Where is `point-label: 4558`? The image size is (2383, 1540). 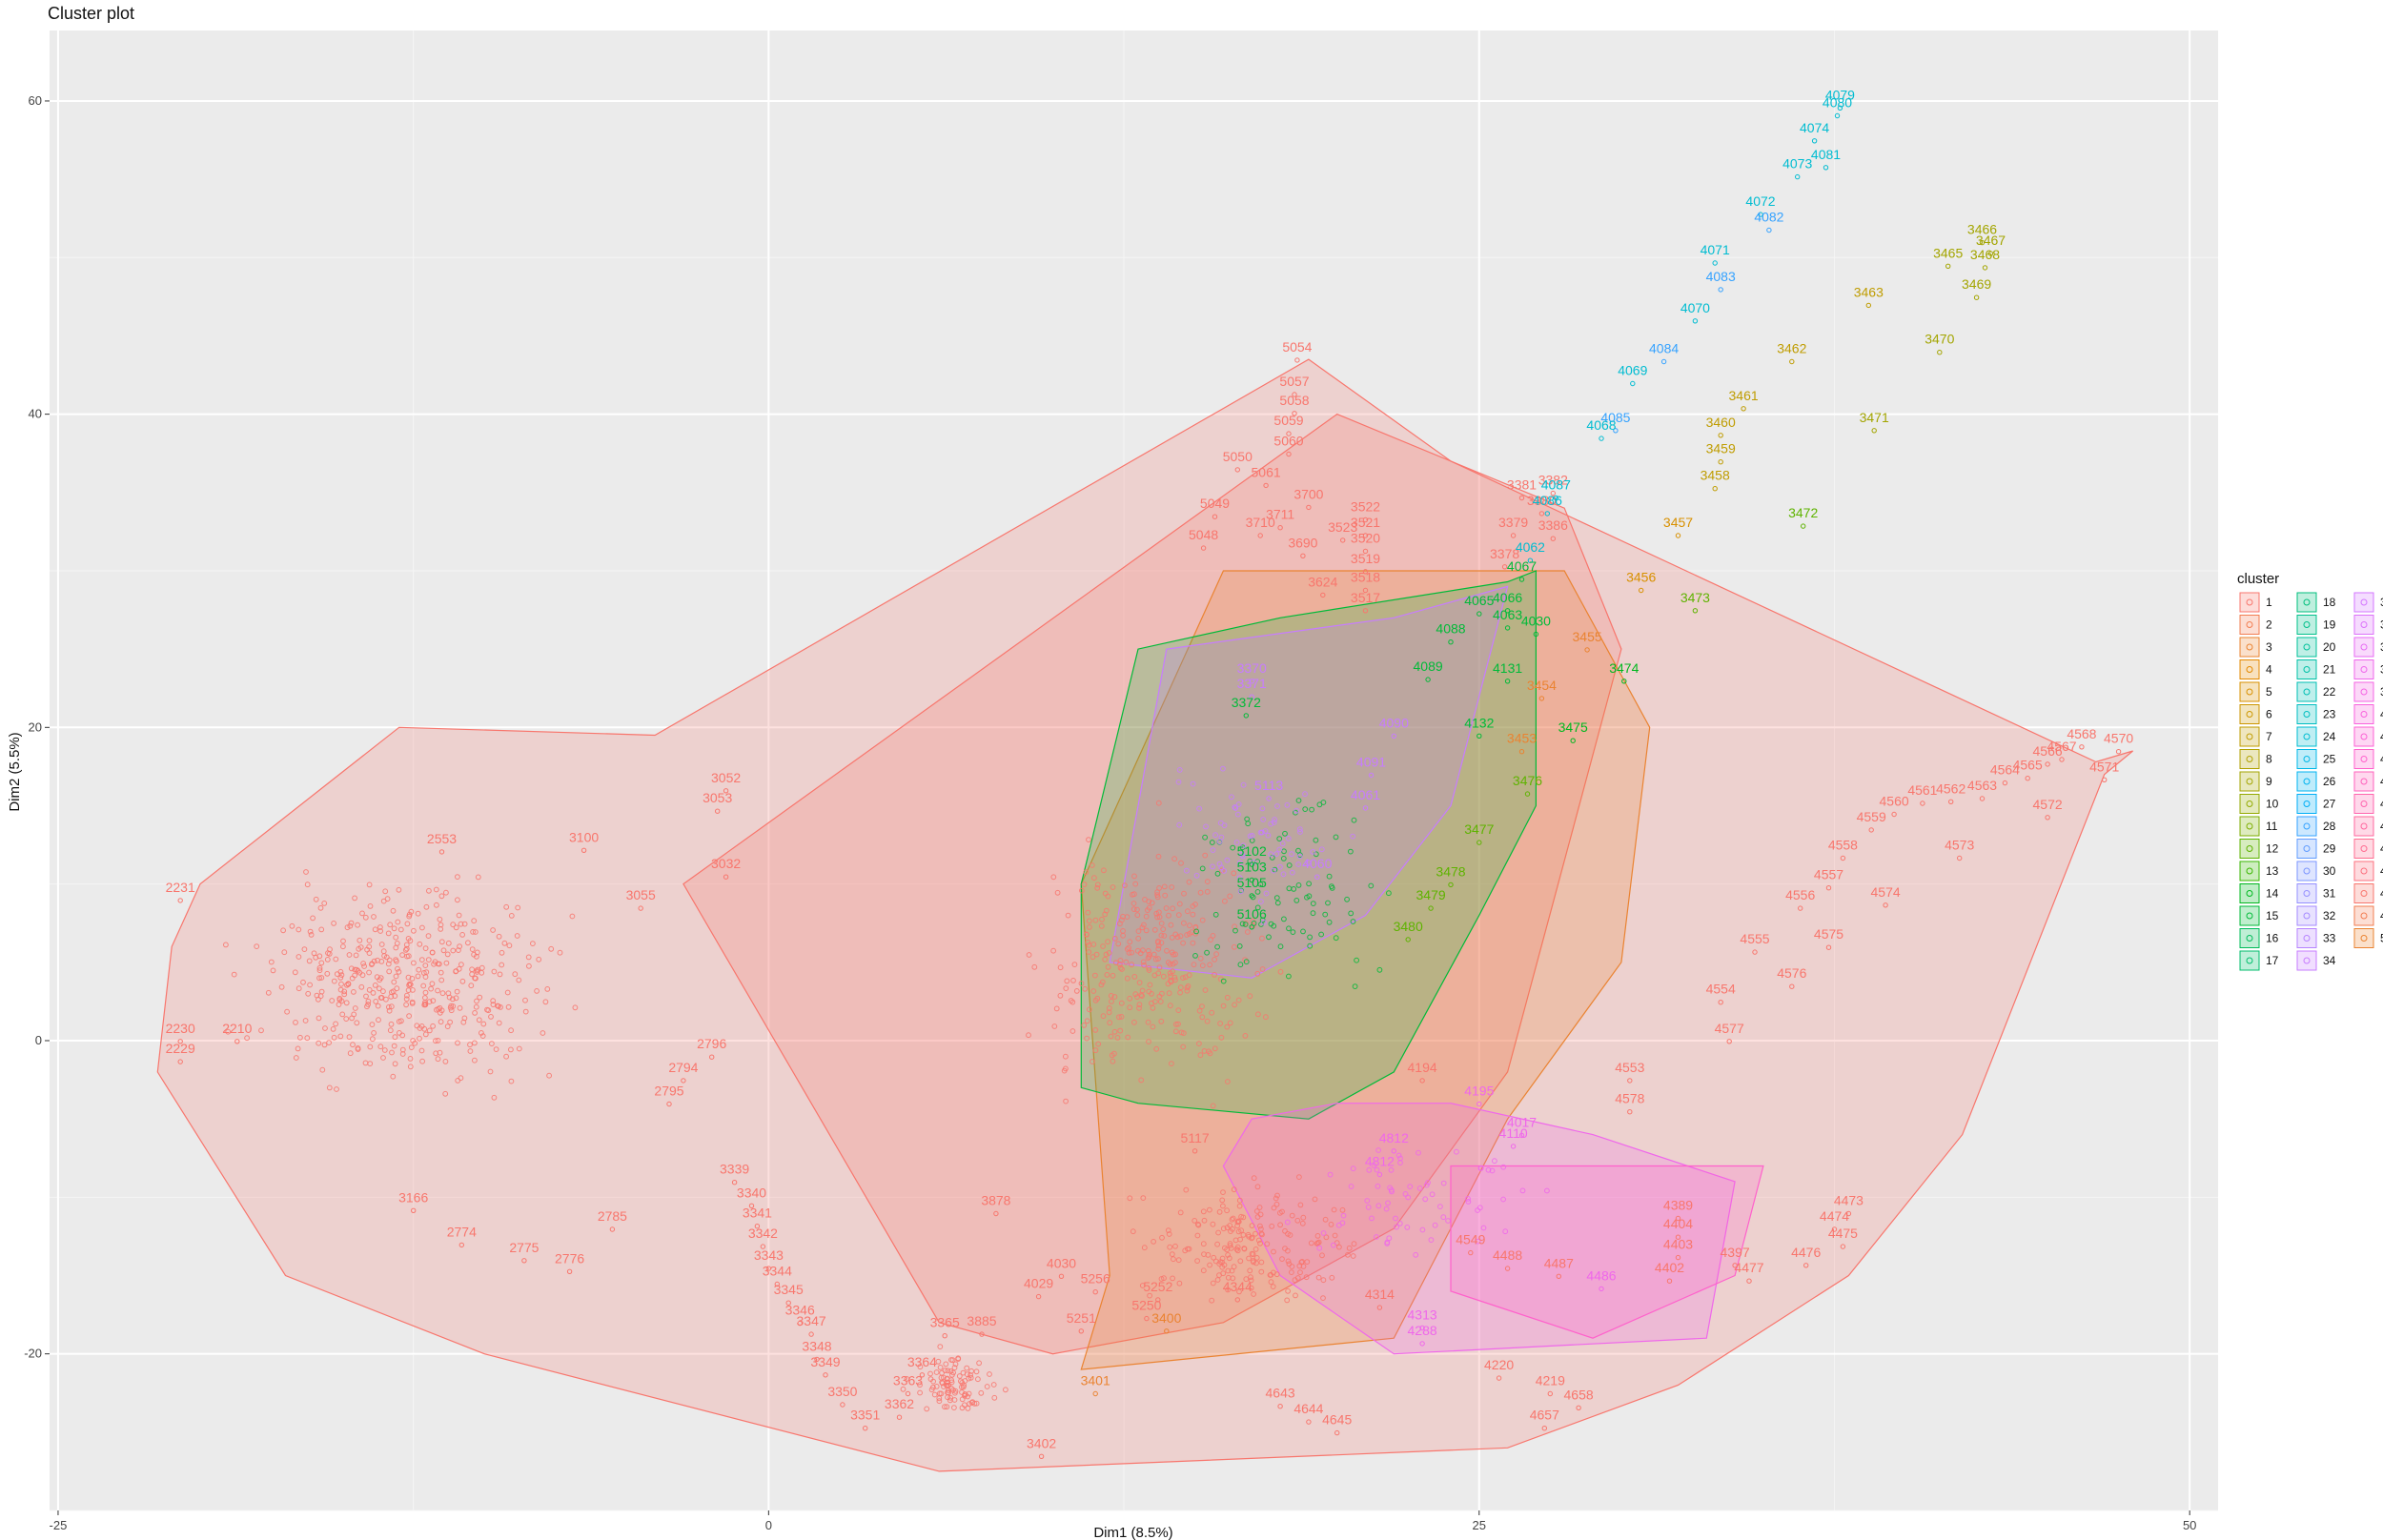
point-label: 4558 is located at coordinates (1843, 845).